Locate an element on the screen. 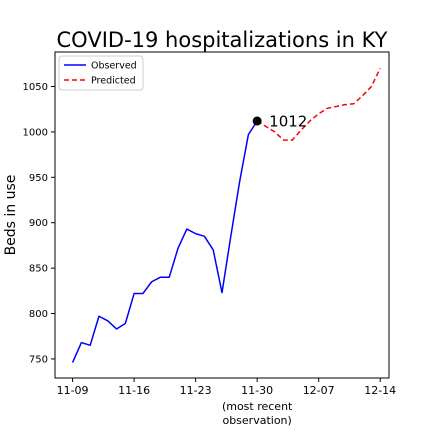  y-tick-label: 900 is located at coordinates (38, 223).